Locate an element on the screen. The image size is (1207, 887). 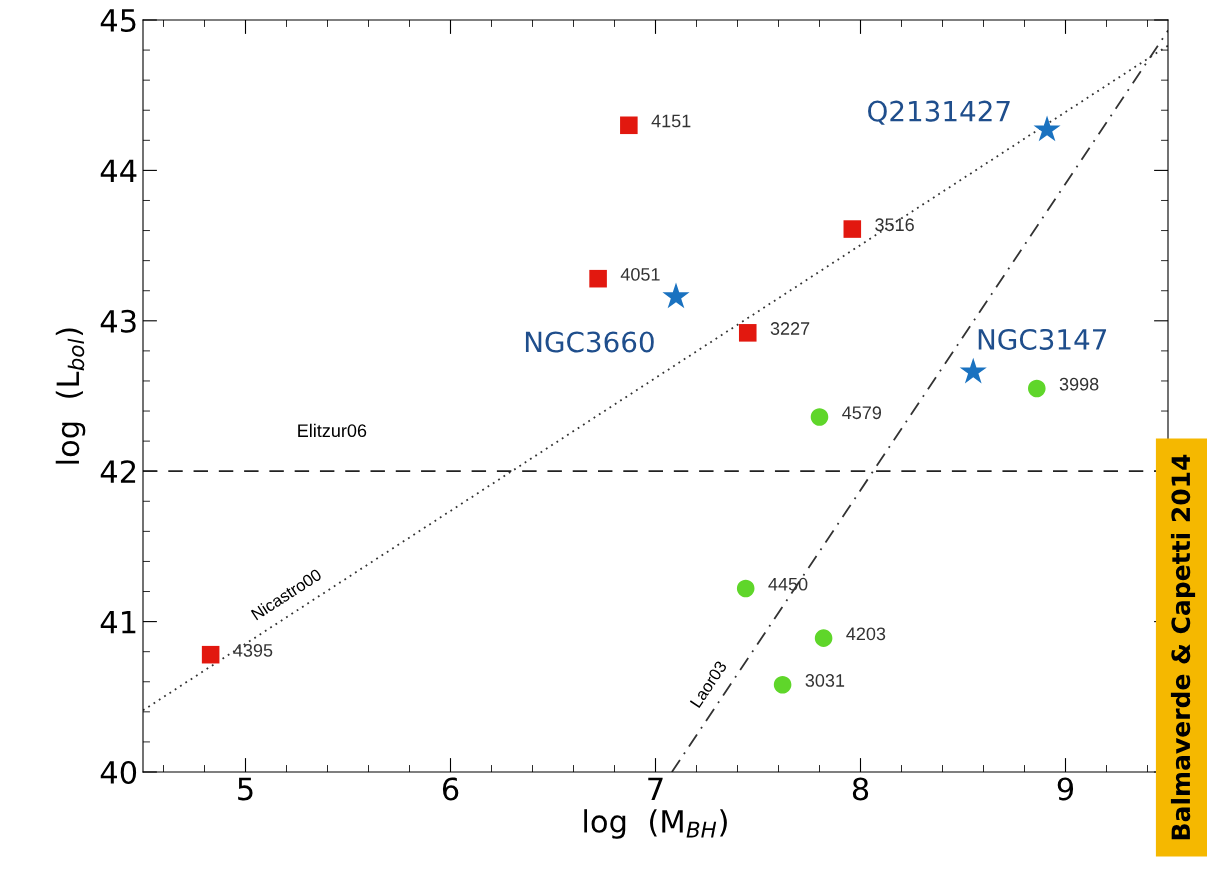
text: Balmaverde & Capetti 2014 is located at coordinates (1183, 647).